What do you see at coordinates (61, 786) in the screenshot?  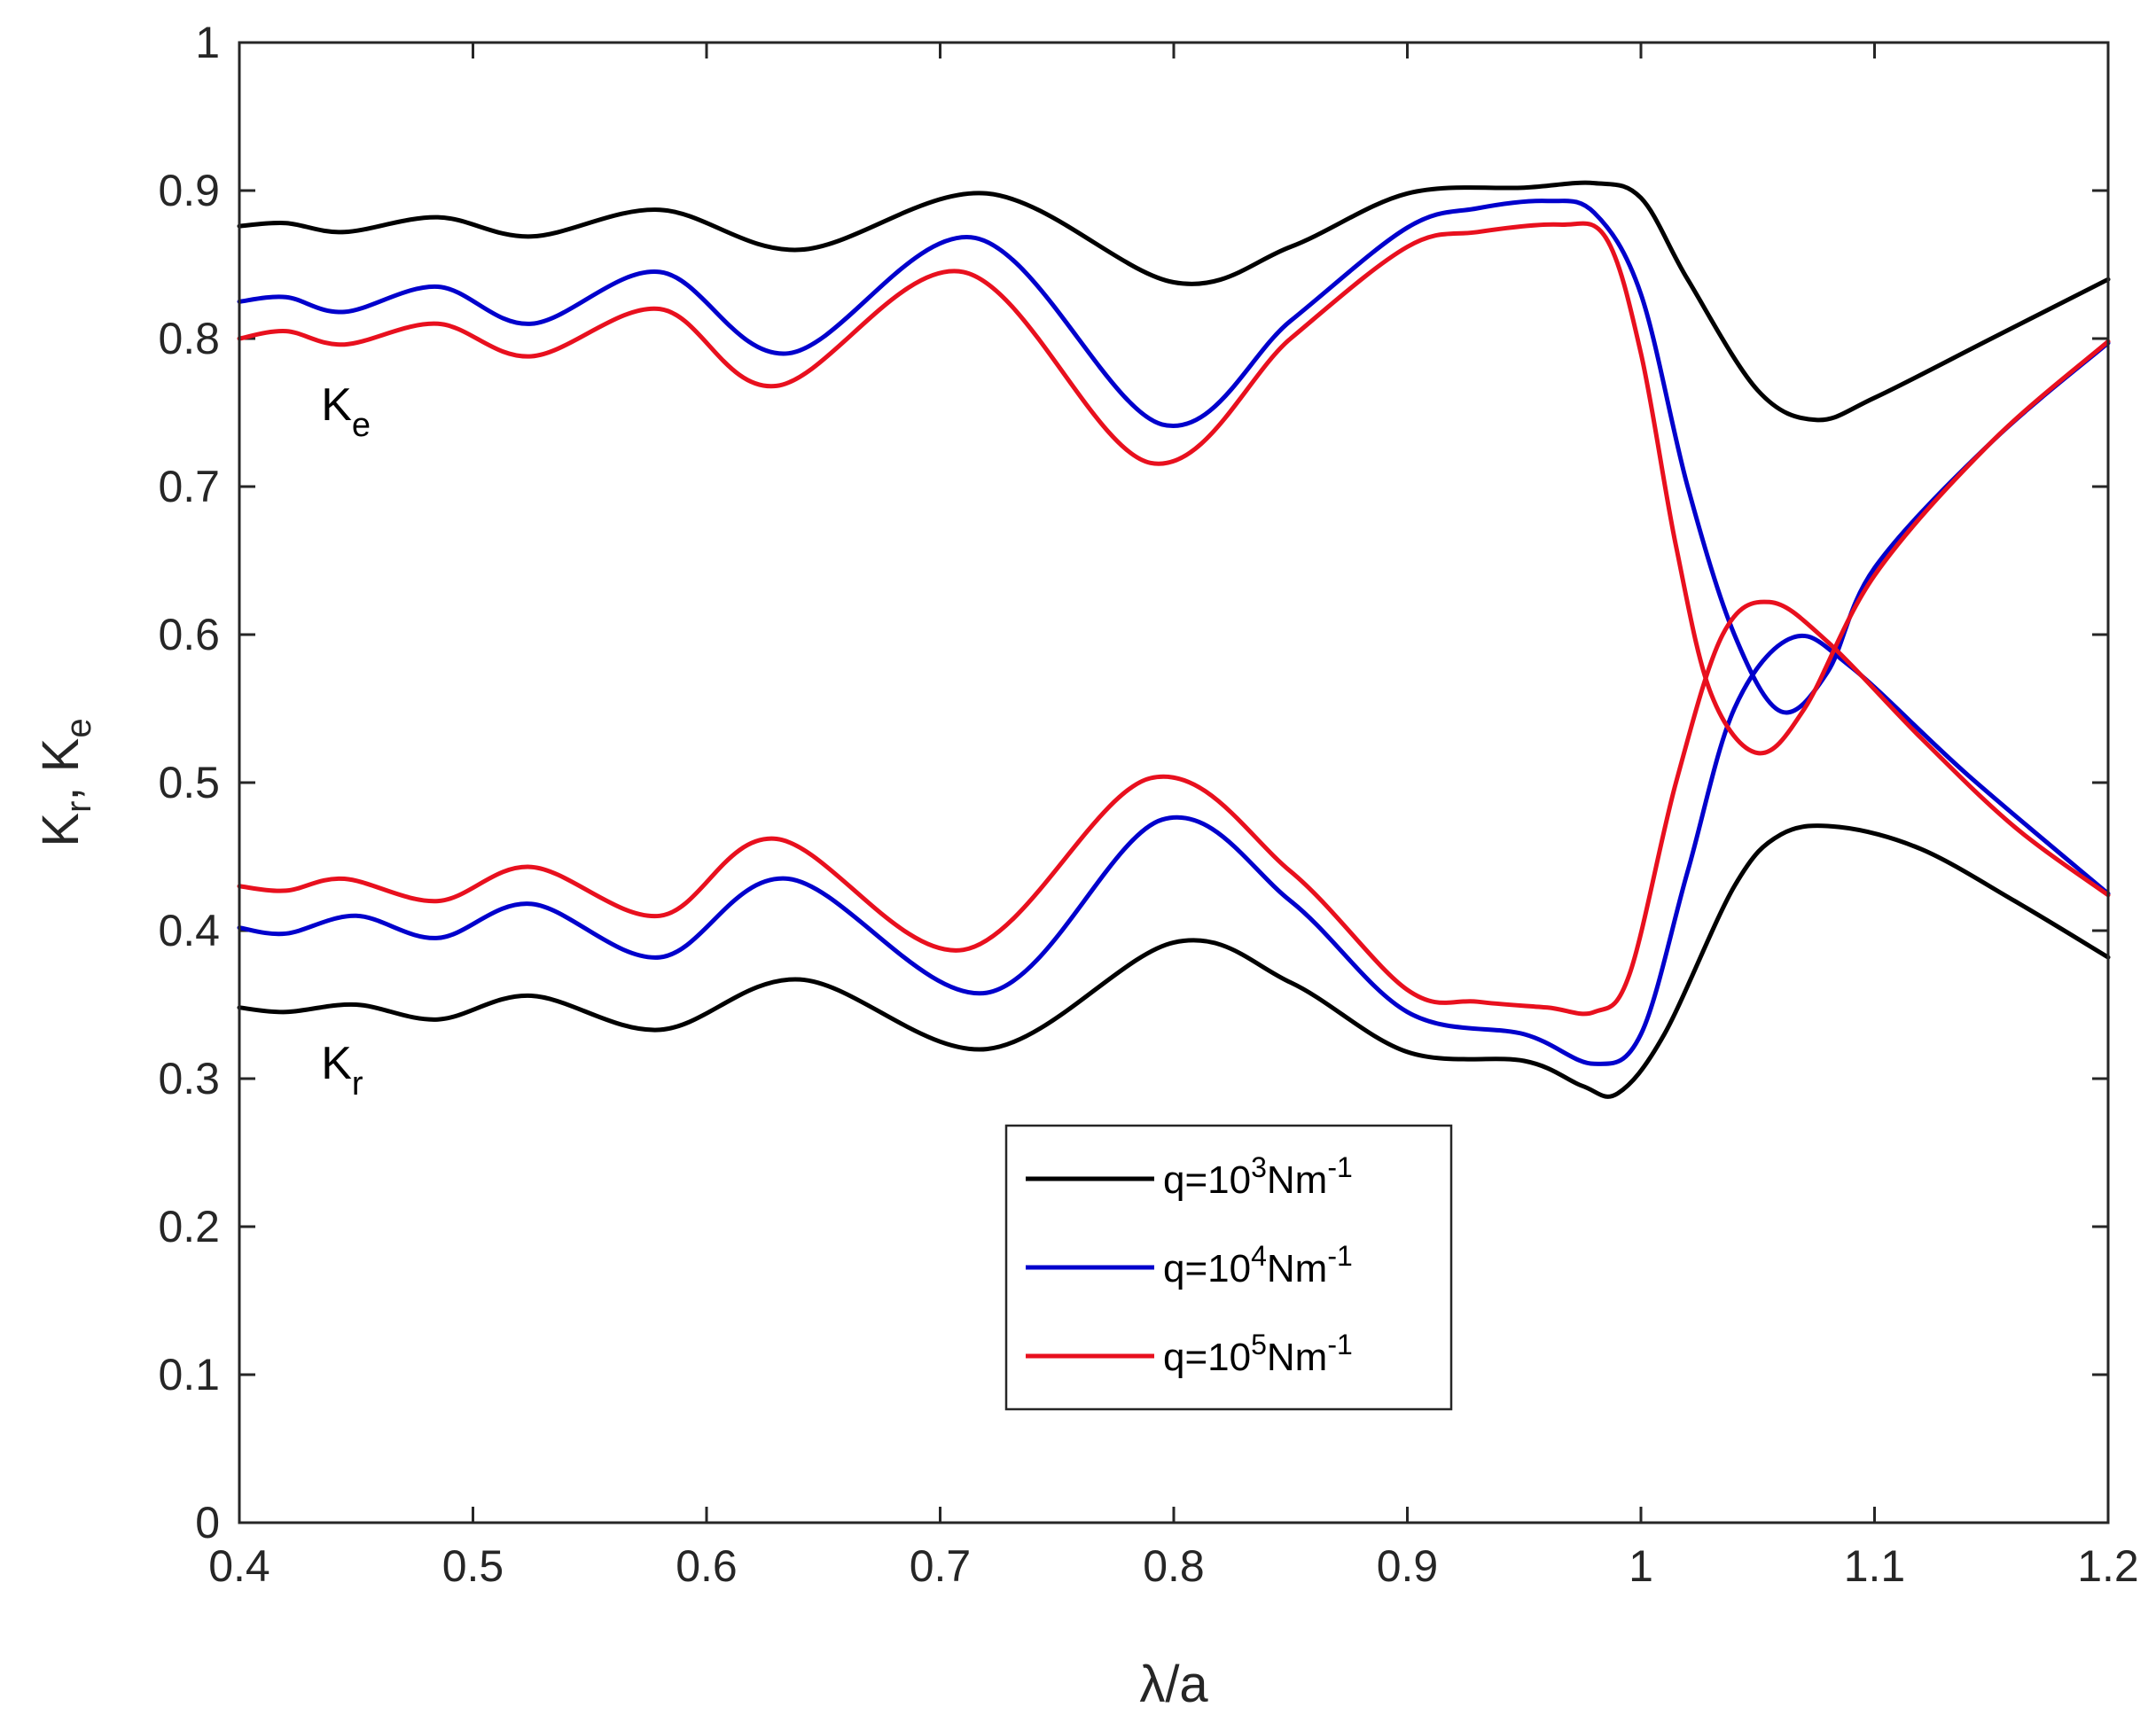 I see `y-label-sep: ,` at bounding box center [61, 786].